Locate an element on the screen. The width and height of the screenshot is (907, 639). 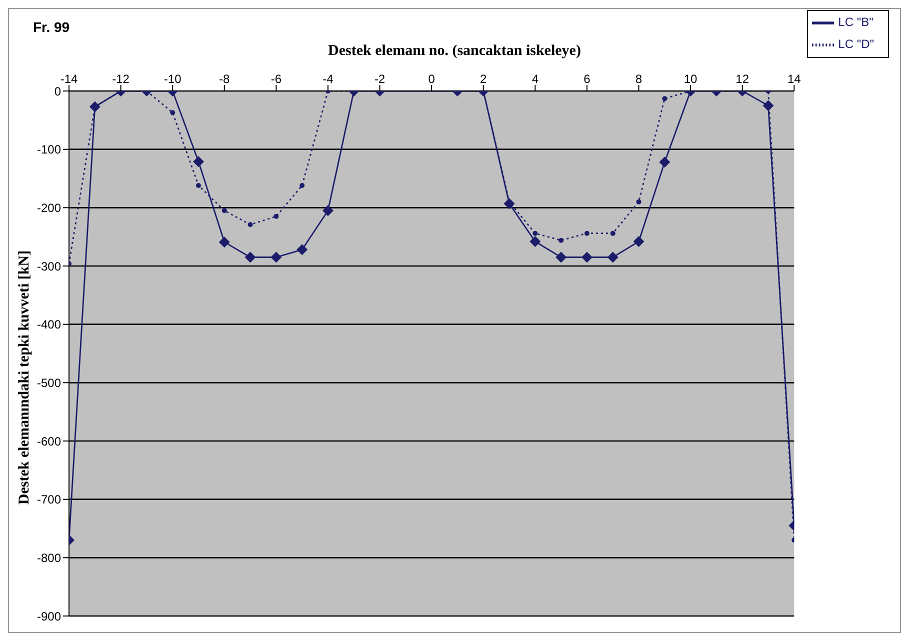
x-tick-label: -4 is located at coordinates (328, 79).